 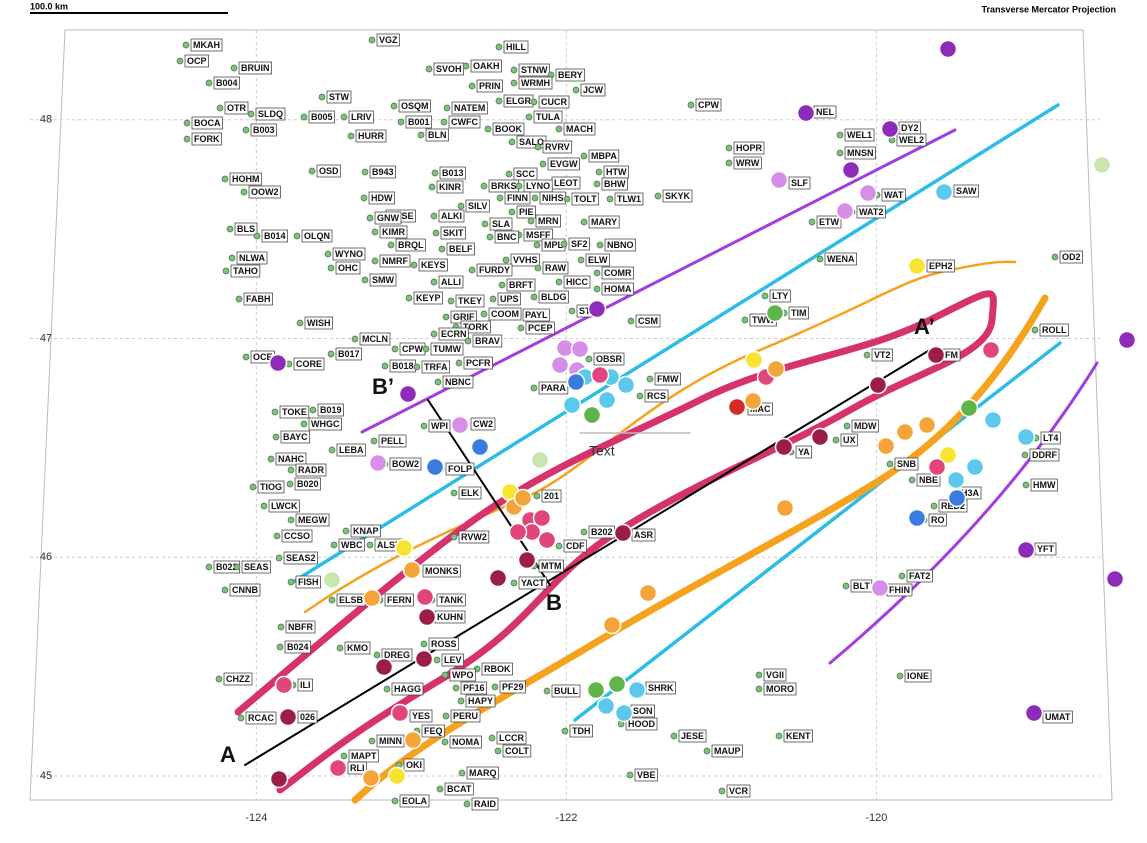 What do you see at coordinates (399, 600) in the screenshot?
I see `station-label: FERN` at bounding box center [399, 600].